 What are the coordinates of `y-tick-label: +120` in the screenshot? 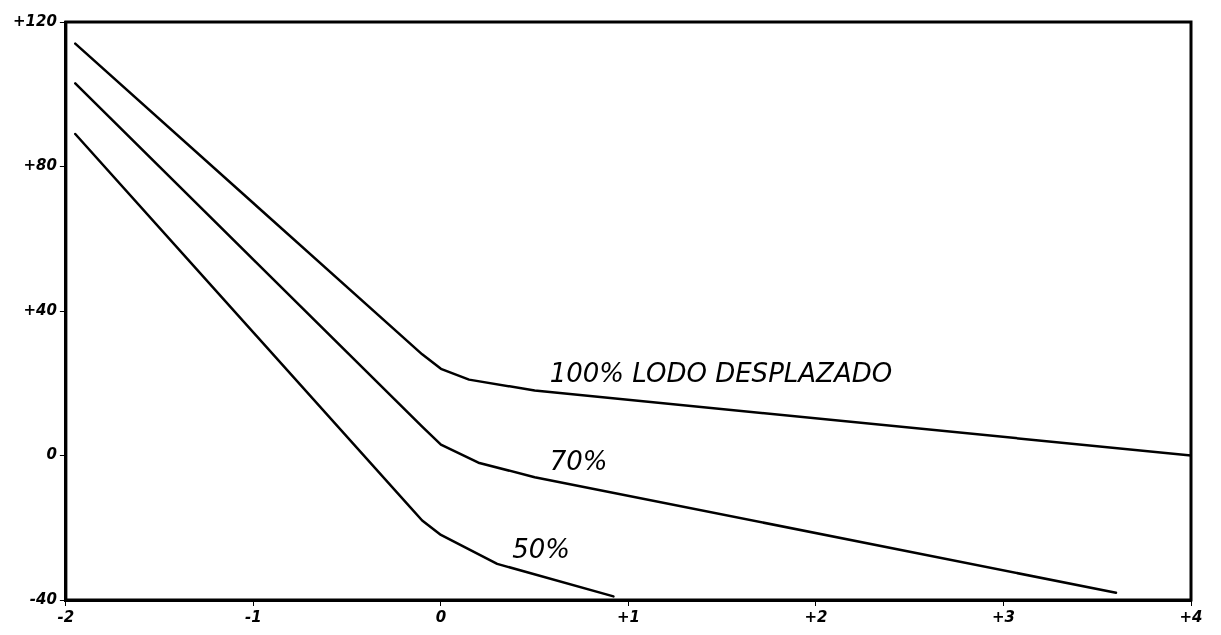 It's located at (34, 20).